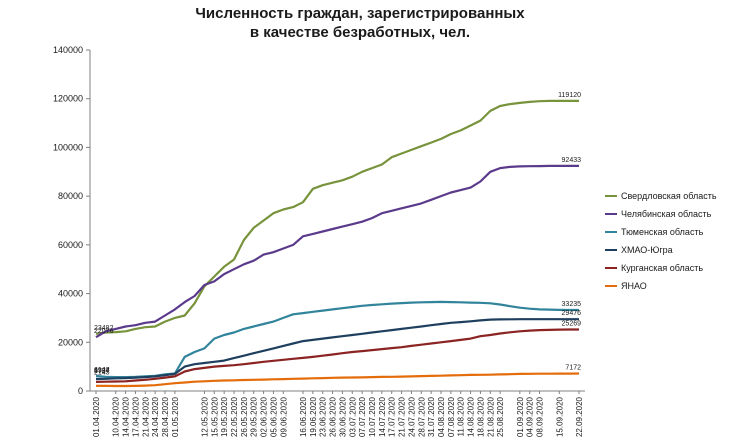 The height and width of the screenshot is (441, 735). What do you see at coordinates (634, 286) in the screenshot?
I see `legend-label: ЯНАО` at bounding box center [634, 286].